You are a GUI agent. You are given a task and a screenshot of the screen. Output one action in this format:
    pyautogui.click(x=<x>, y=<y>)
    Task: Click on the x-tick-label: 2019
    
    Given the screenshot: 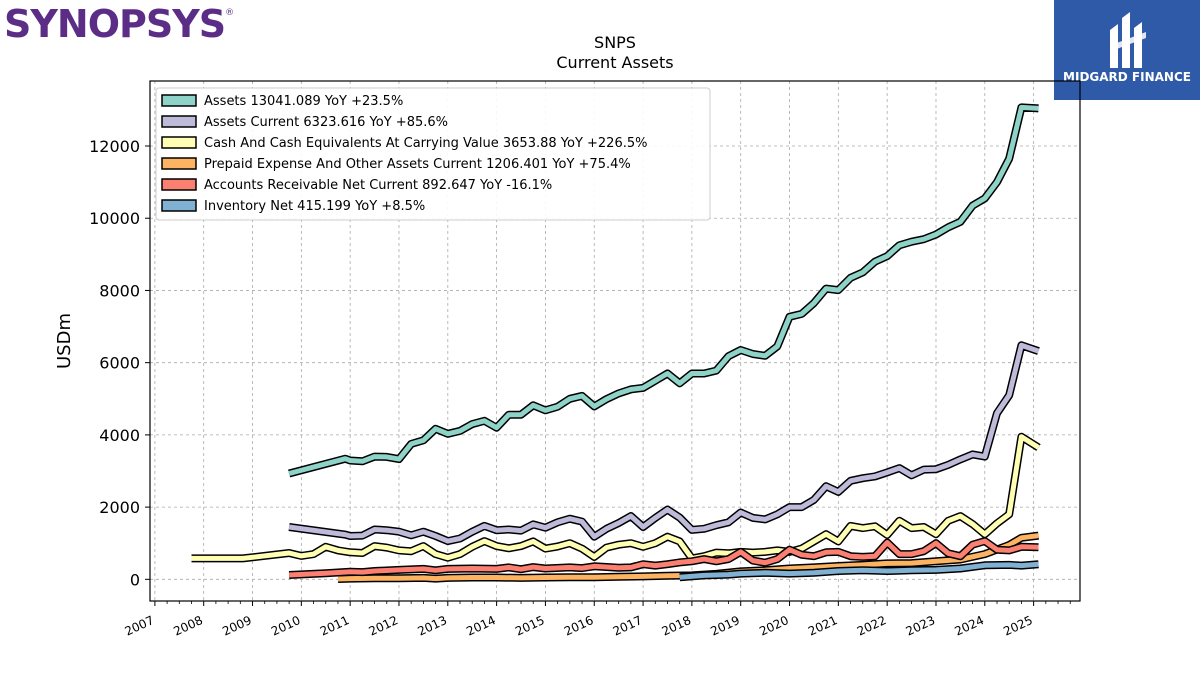 What is the action you would take?
    pyautogui.click(x=725, y=626)
    